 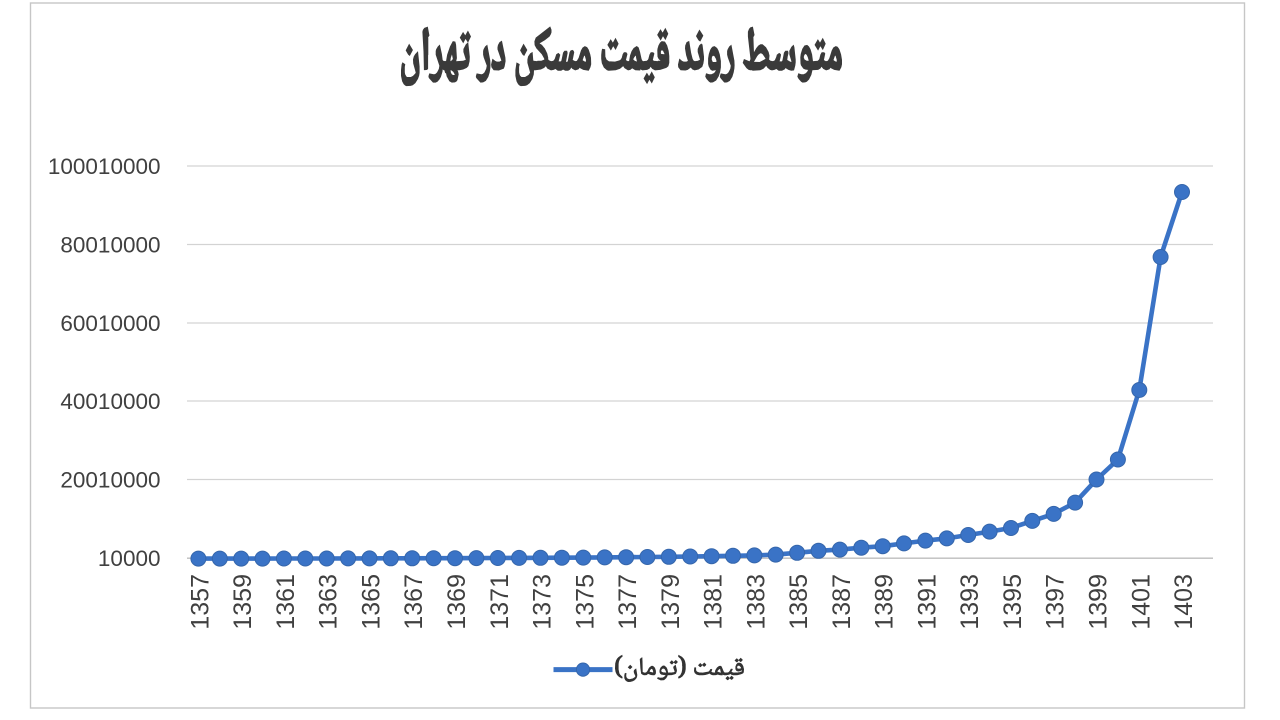 I want to click on svg-text: 1357, so click(x=200, y=602).